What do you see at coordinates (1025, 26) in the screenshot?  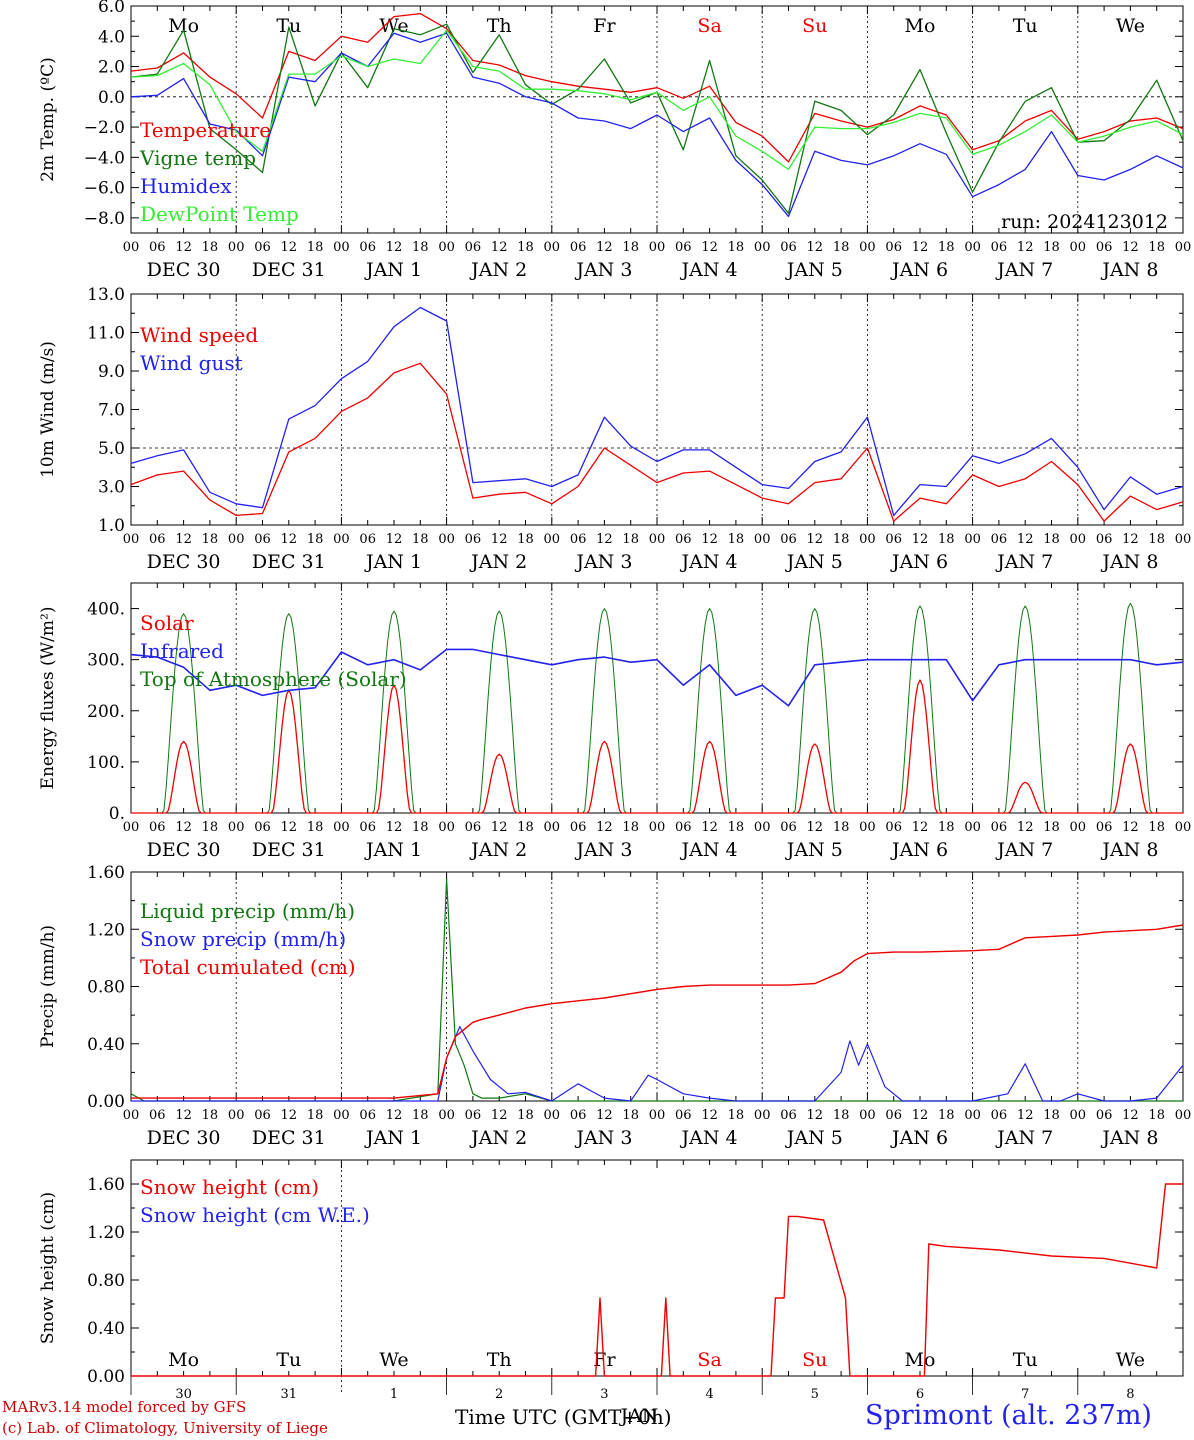 I see `weekday-label: Tu` at bounding box center [1025, 26].